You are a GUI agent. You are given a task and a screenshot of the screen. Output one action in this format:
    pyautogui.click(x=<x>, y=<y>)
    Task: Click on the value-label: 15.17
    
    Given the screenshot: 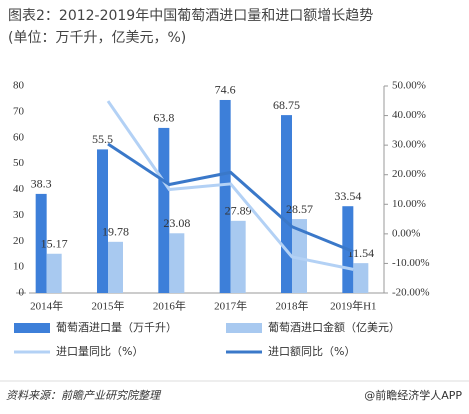 What is the action you would take?
    pyautogui.click(x=54, y=243)
    